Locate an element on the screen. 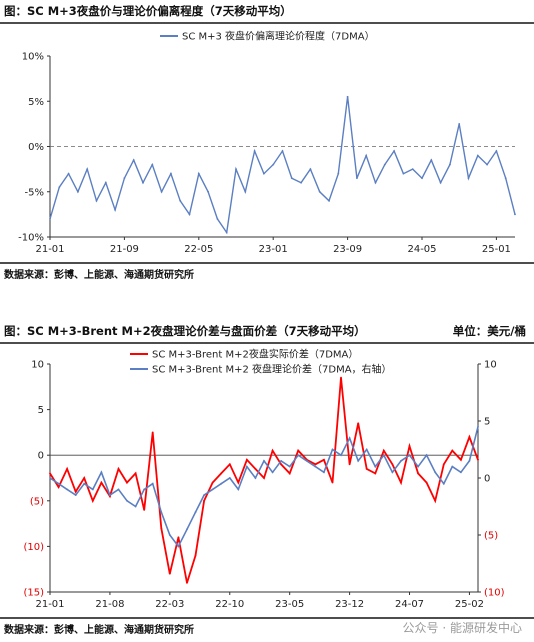 This screenshot has width=534, height=642. x-tick-label: 21-09 is located at coordinates (124, 249).